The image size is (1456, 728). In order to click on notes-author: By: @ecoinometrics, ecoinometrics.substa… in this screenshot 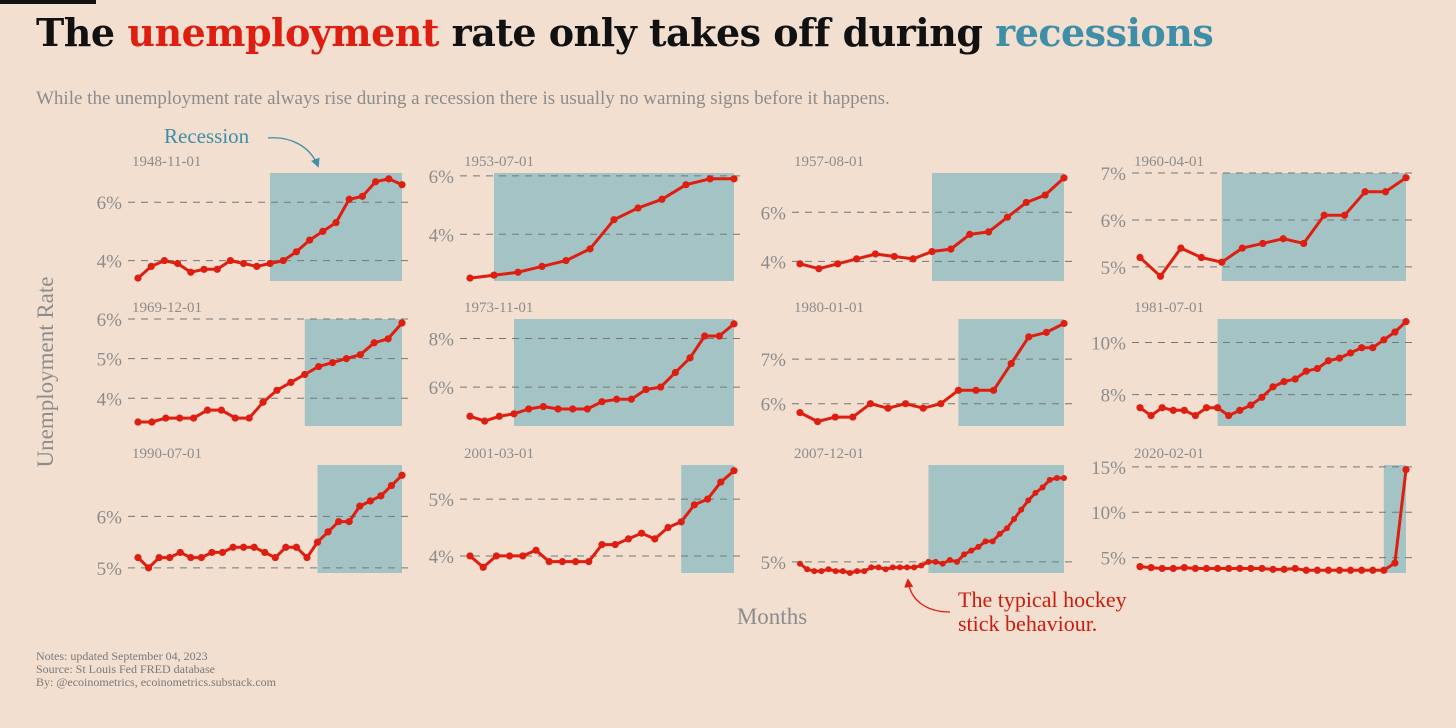, I will do `click(156, 682)`.